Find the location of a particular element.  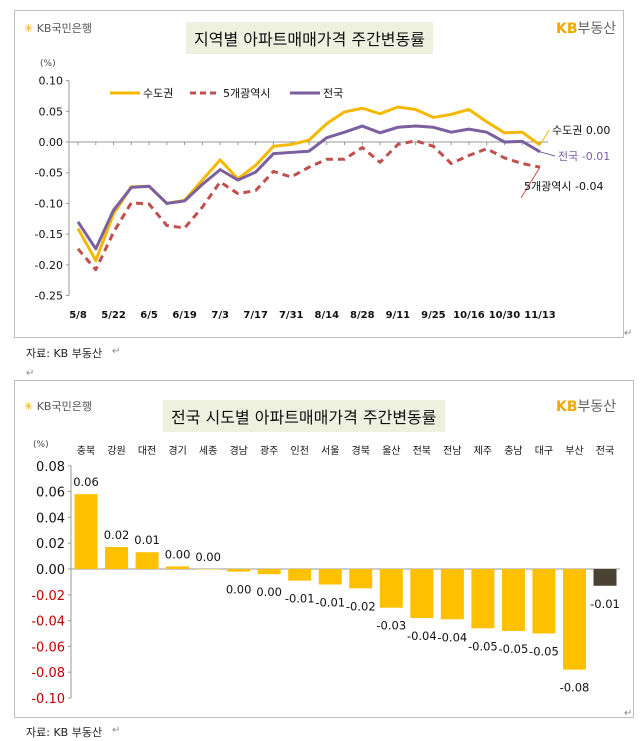

category-label: 경남 is located at coordinates (238, 450).